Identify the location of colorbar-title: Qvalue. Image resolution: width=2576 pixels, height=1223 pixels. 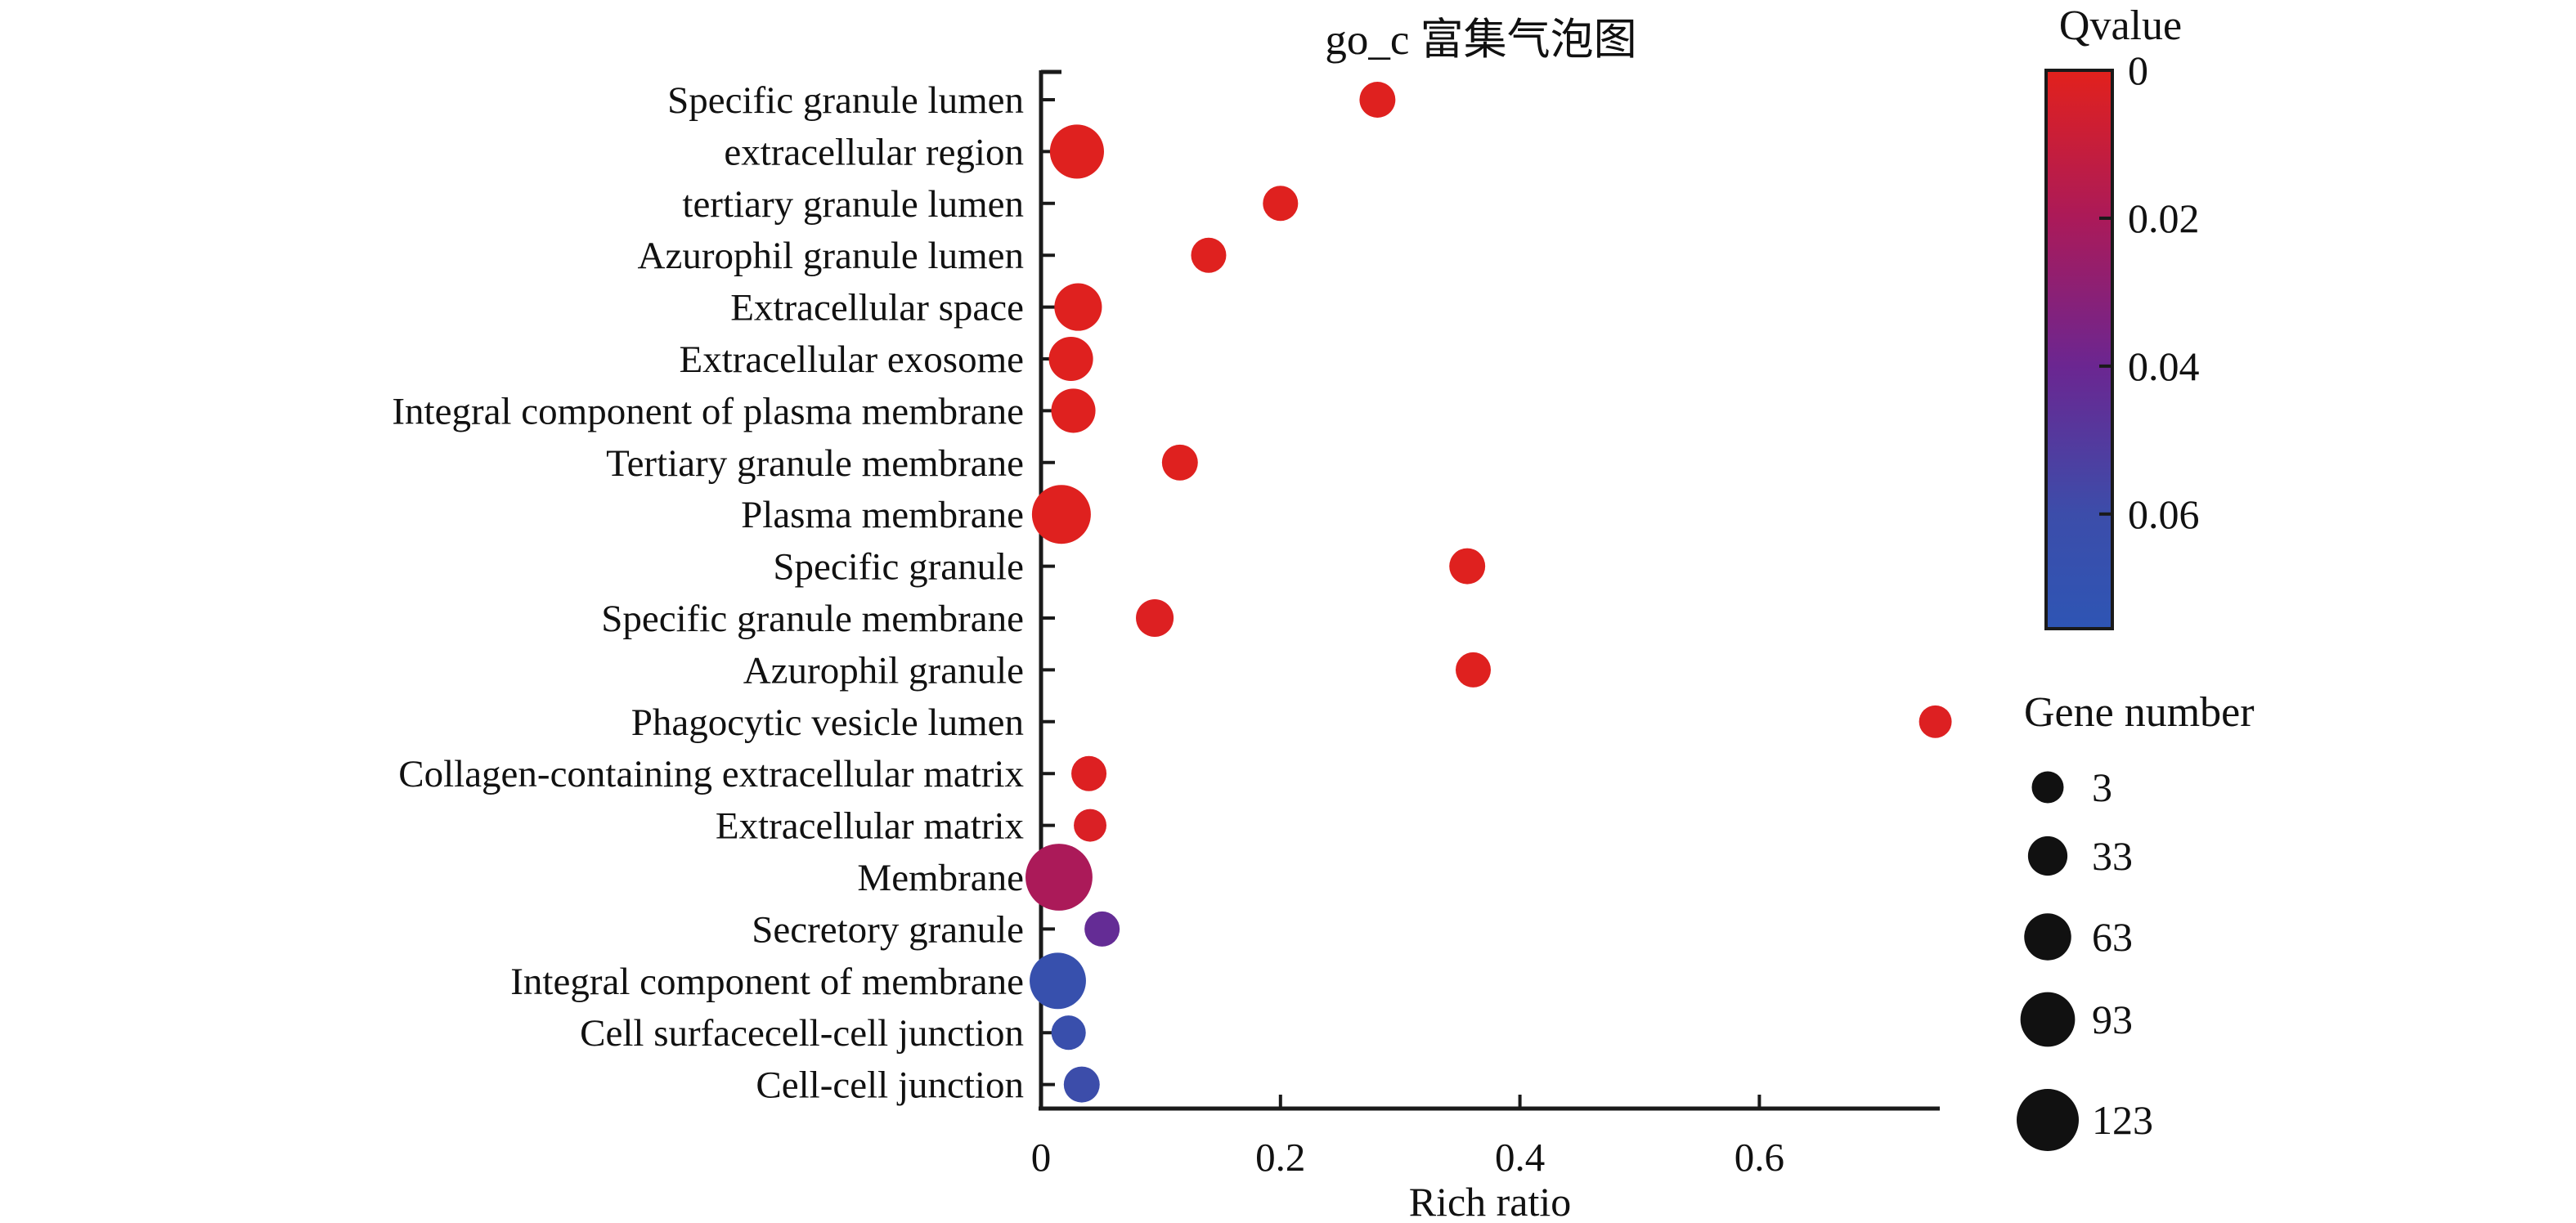
(2121, 25).